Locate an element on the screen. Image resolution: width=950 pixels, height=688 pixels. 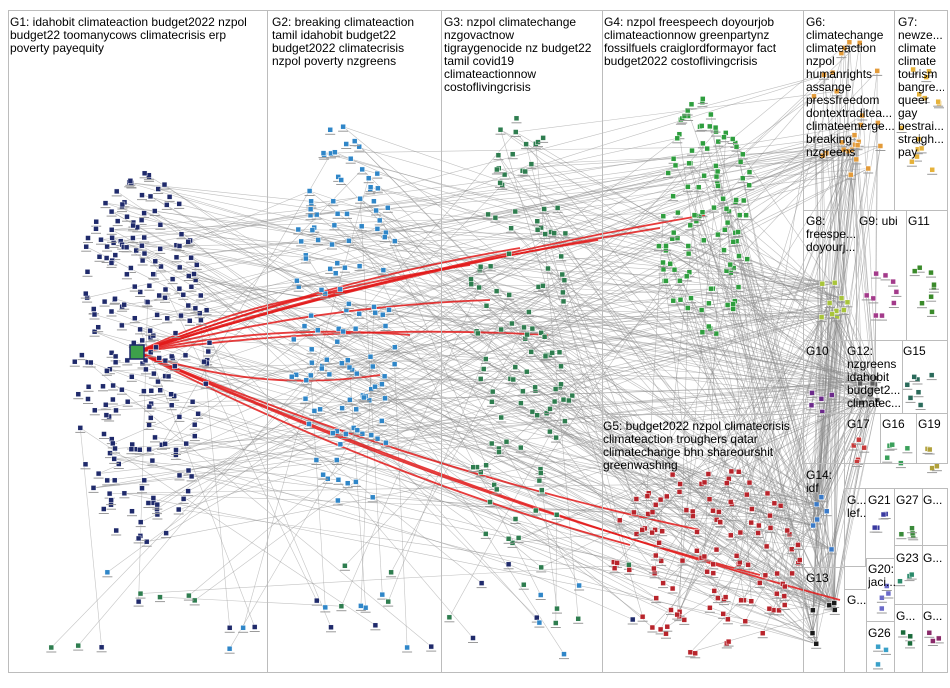
group-label-g27: G27 is located at coordinates (907, 500).